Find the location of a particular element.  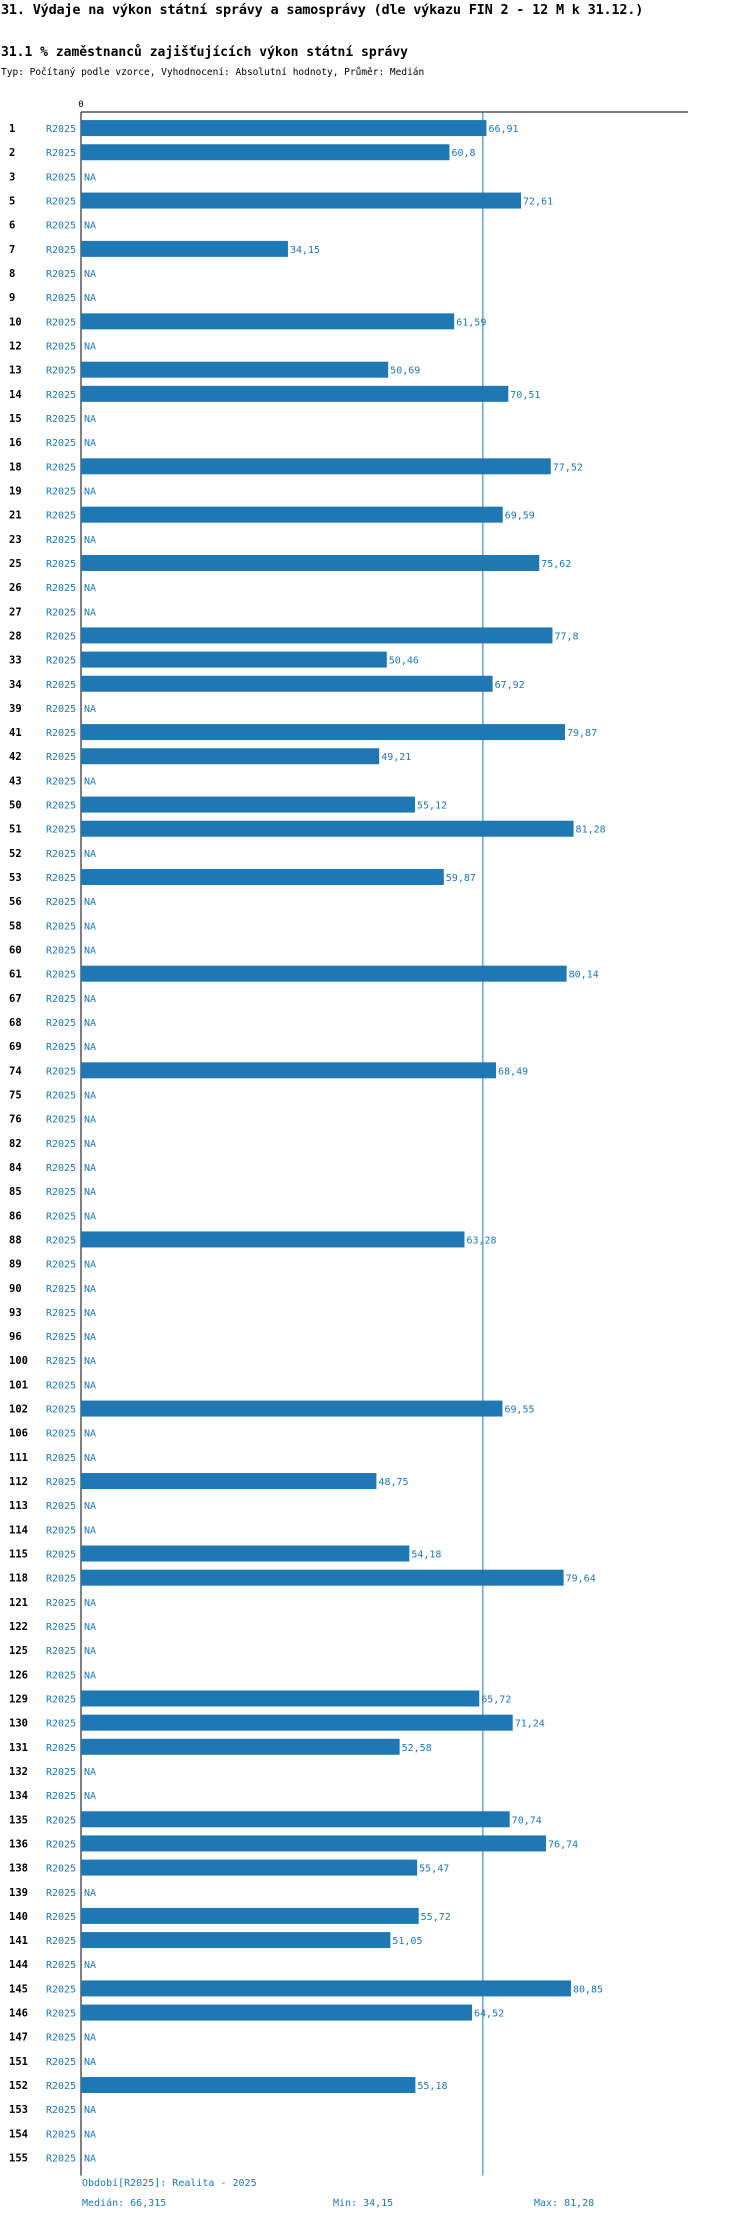

row-label: 5 is located at coordinates (12, 202).